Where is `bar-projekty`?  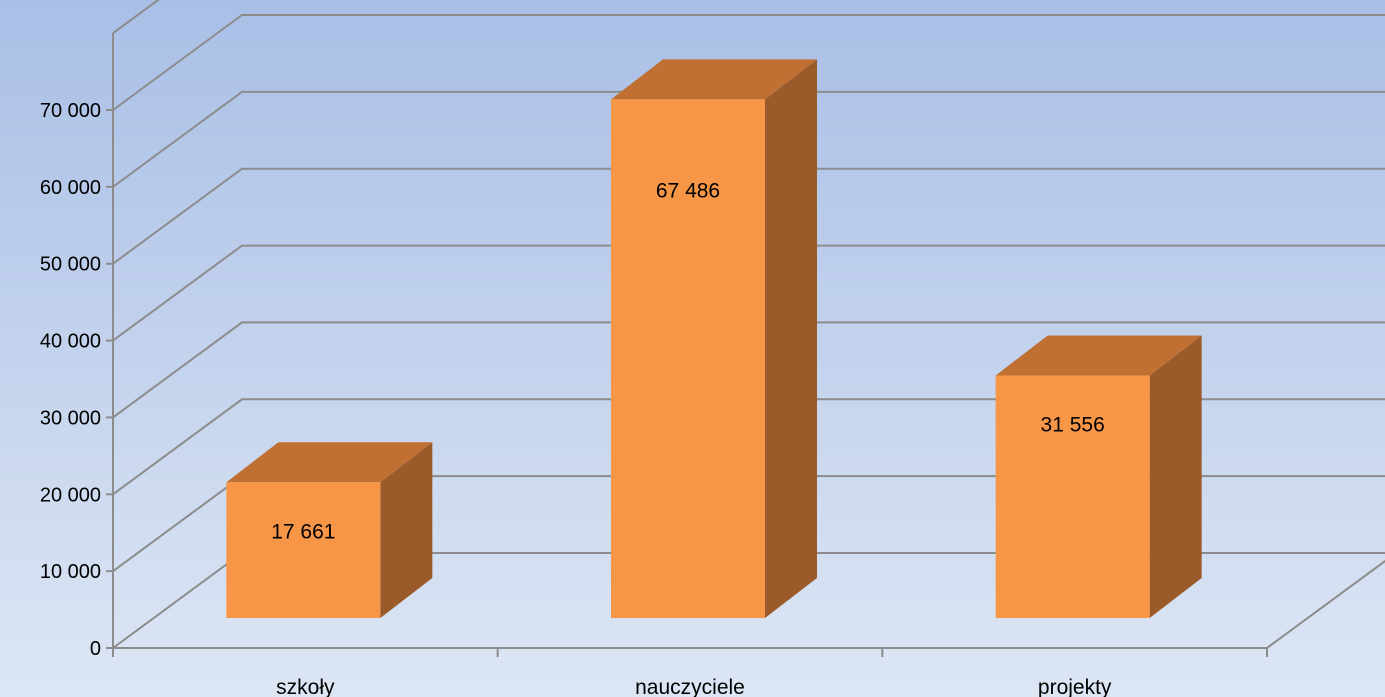
bar-projekty is located at coordinates (1098, 476).